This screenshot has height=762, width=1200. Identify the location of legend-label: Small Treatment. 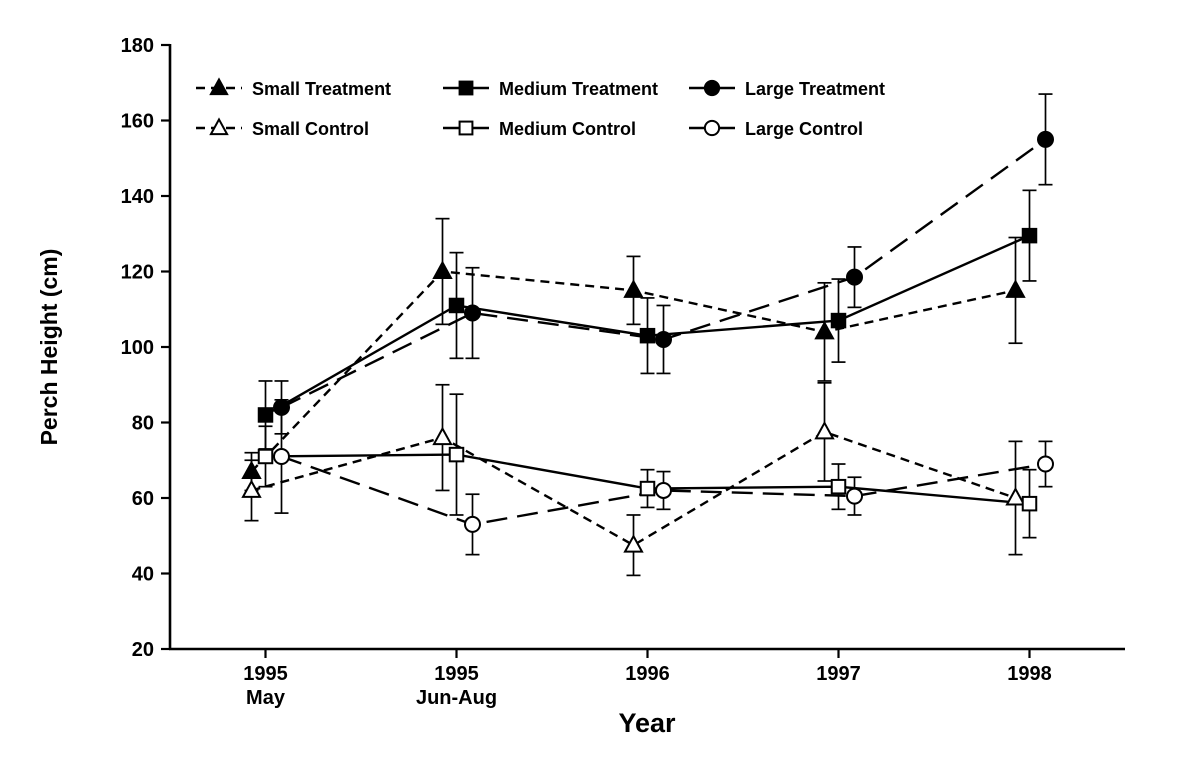
(321, 89).